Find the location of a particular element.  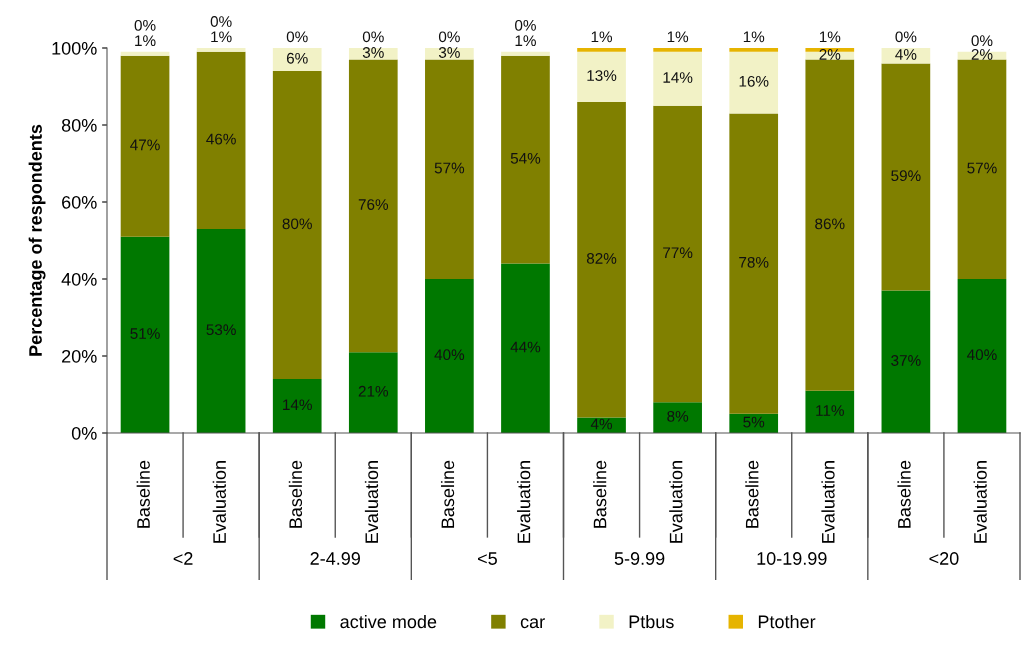

data-label: 5% is located at coordinates (754, 422).